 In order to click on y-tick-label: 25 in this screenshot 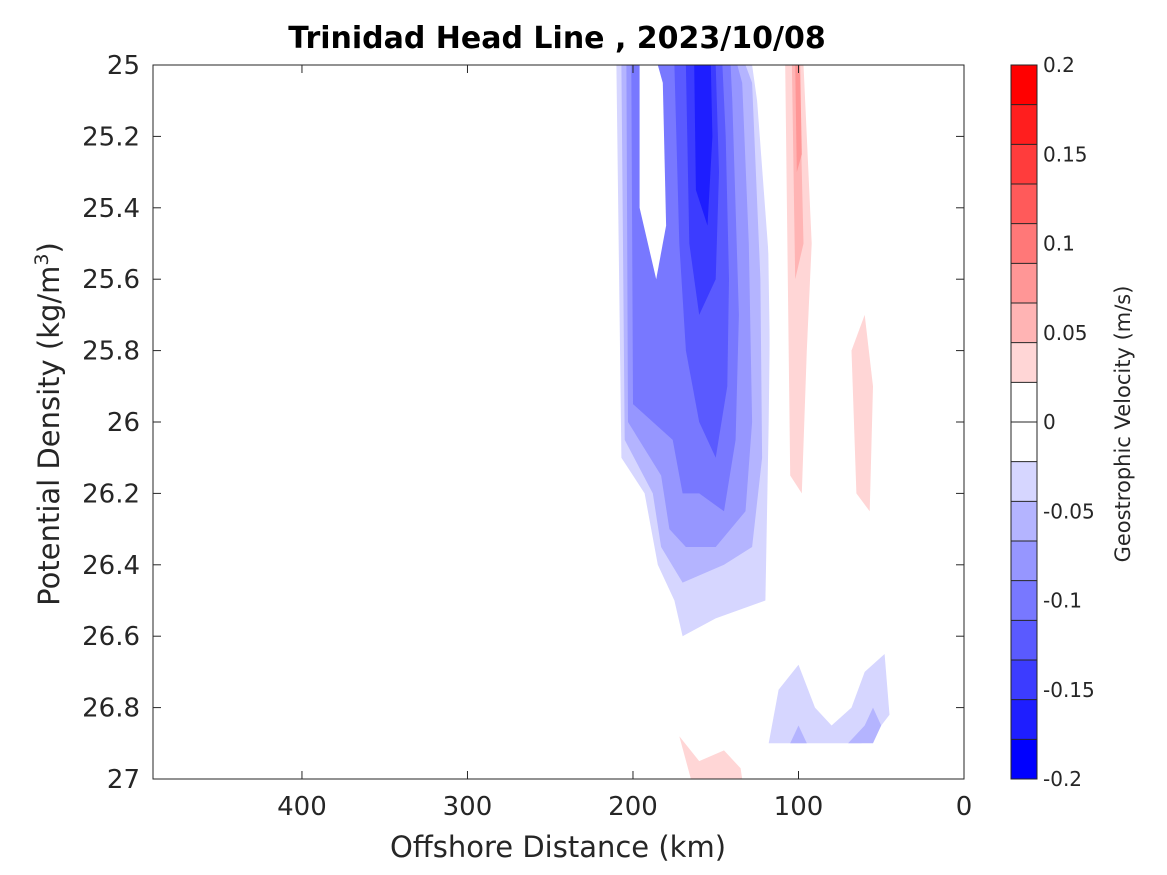, I will do `click(123, 66)`.